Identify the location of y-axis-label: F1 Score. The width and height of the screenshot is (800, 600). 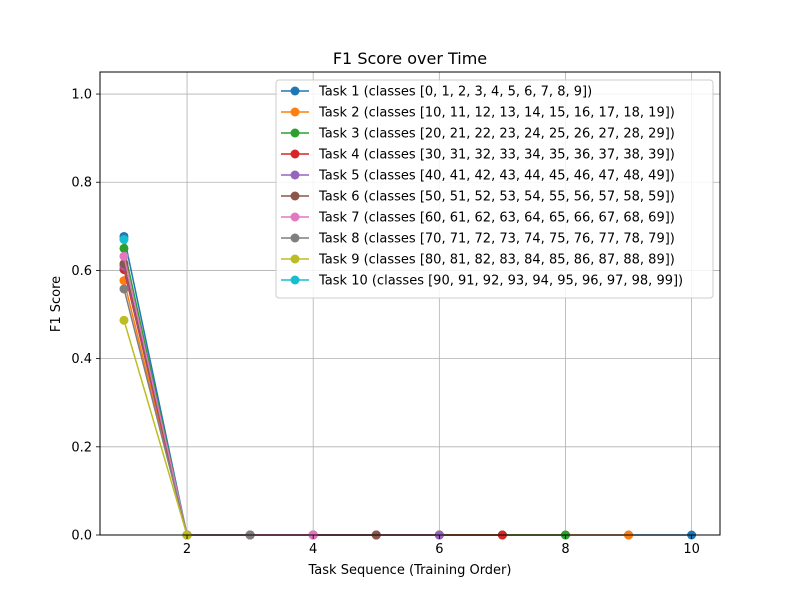
(56, 304).